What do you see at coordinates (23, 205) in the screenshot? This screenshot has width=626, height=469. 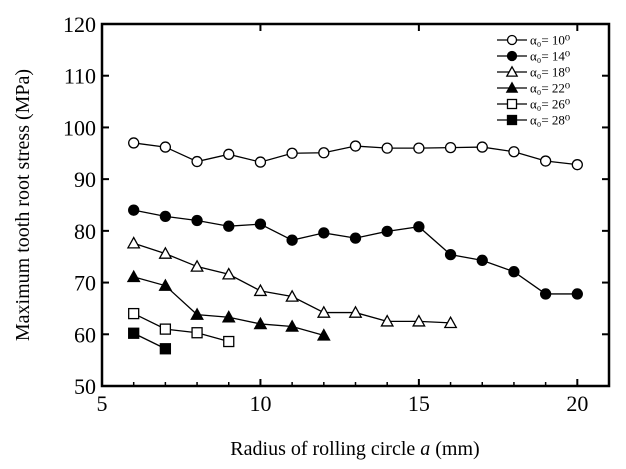 I see `y-axis-title: Maximum tooth root stress (MPa)` at bounding box center [23, 205].